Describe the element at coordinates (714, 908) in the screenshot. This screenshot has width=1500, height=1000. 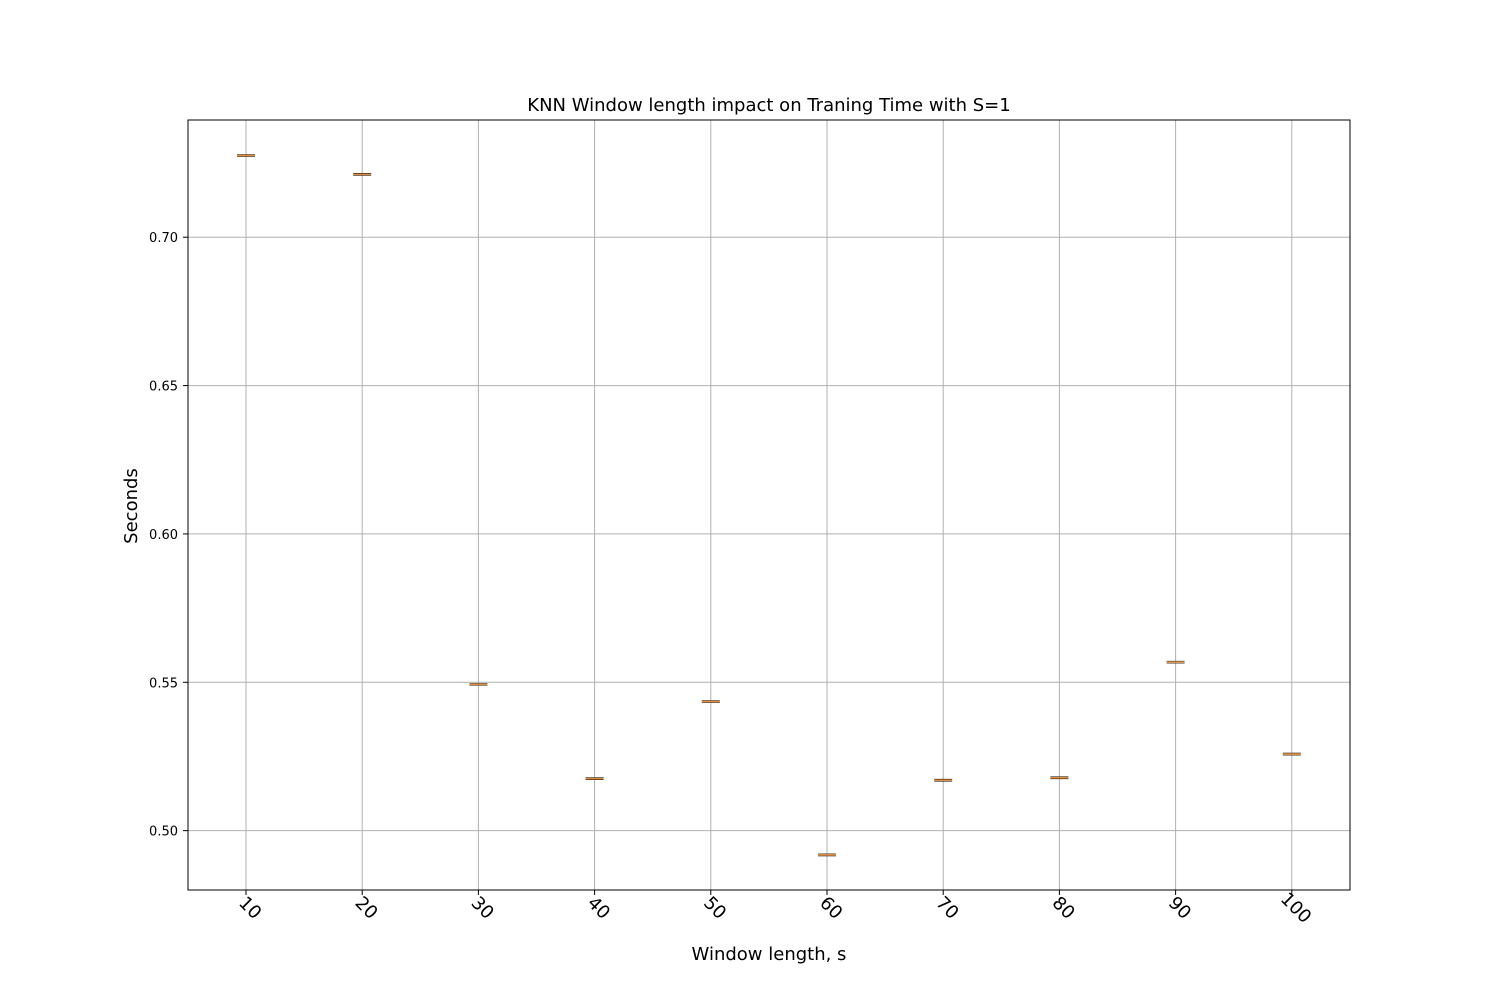
I see `x-tick-label: 50` at that location.